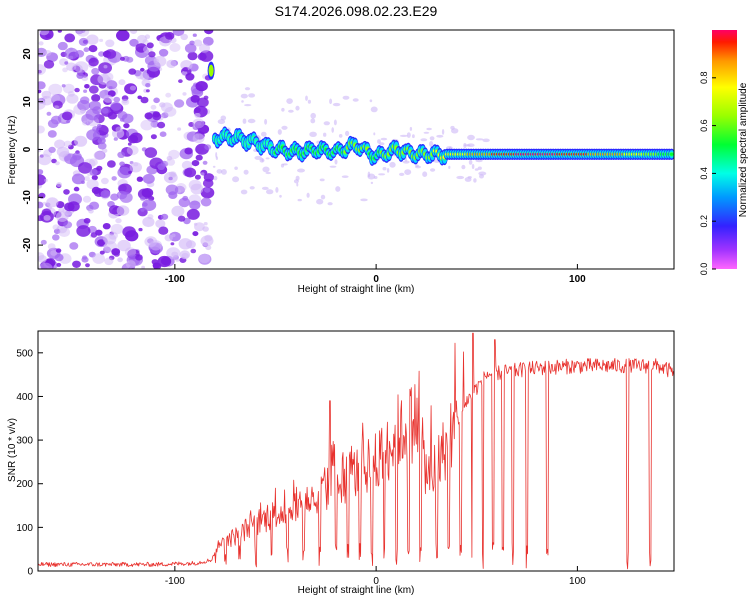 The width and height of the screenshot is (750, 600). Describe the element at coordinates (442, 146) in the screenshot. I see `signal-track` at that location.